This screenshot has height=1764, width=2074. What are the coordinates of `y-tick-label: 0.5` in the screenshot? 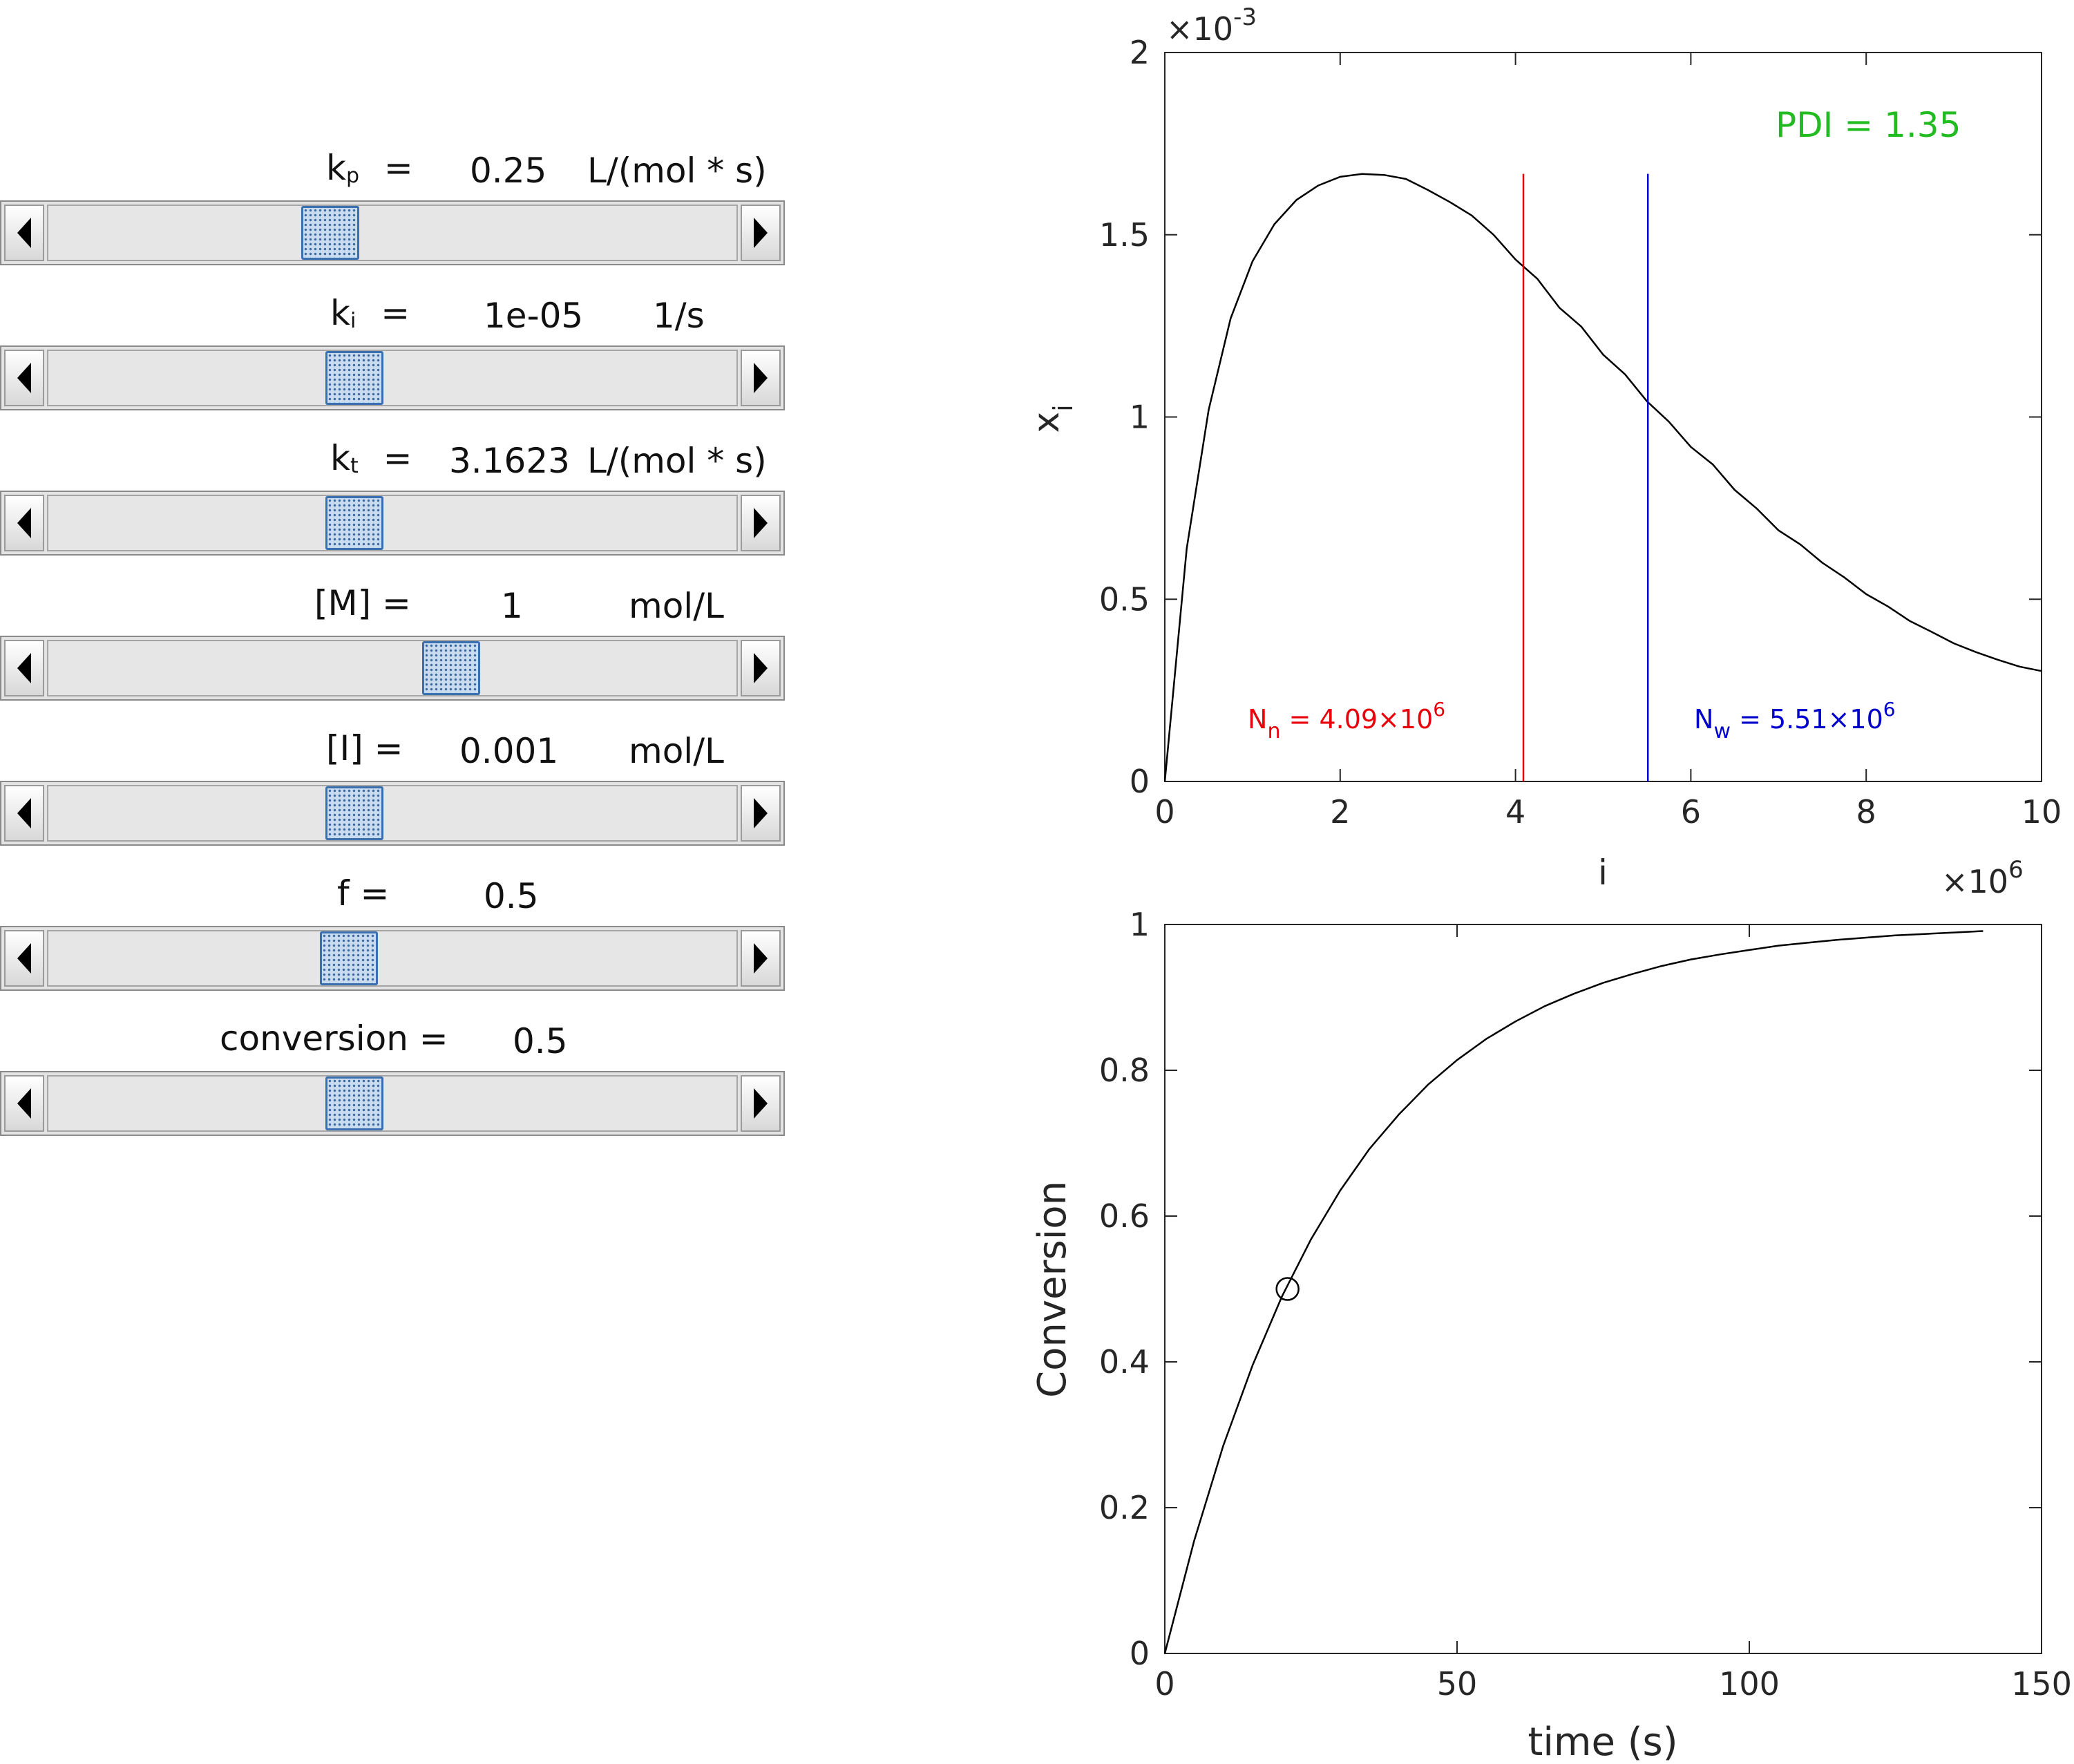 It's located at (1124, 599).